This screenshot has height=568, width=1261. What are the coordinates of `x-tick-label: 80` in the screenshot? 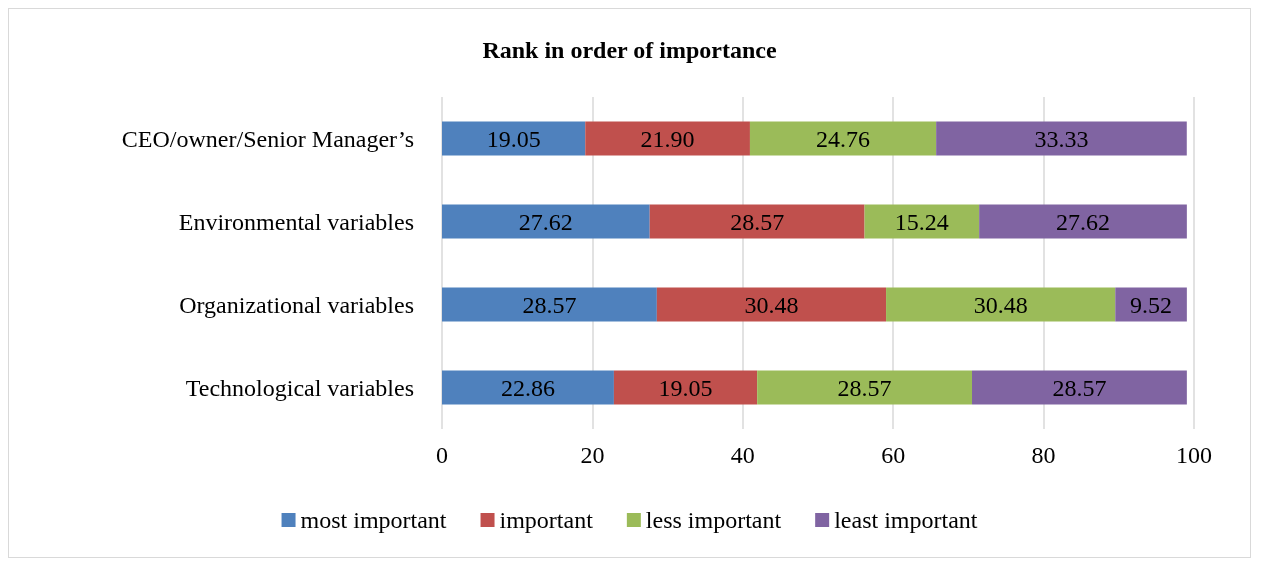 It's located at (1043, 455).